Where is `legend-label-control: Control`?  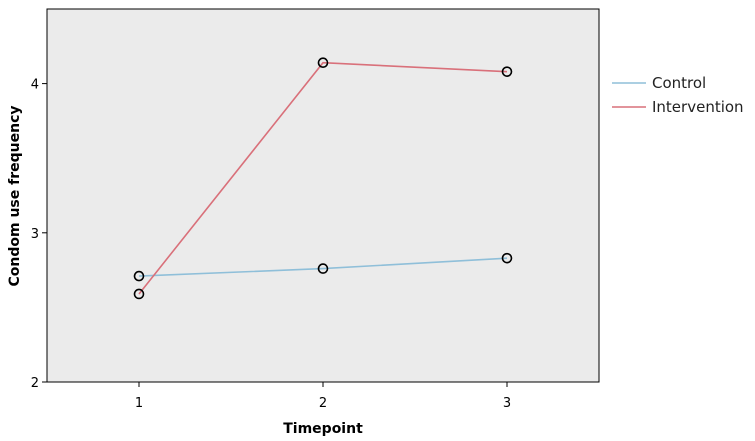 legend-label-control: Control is located at coordinates (679, 83).